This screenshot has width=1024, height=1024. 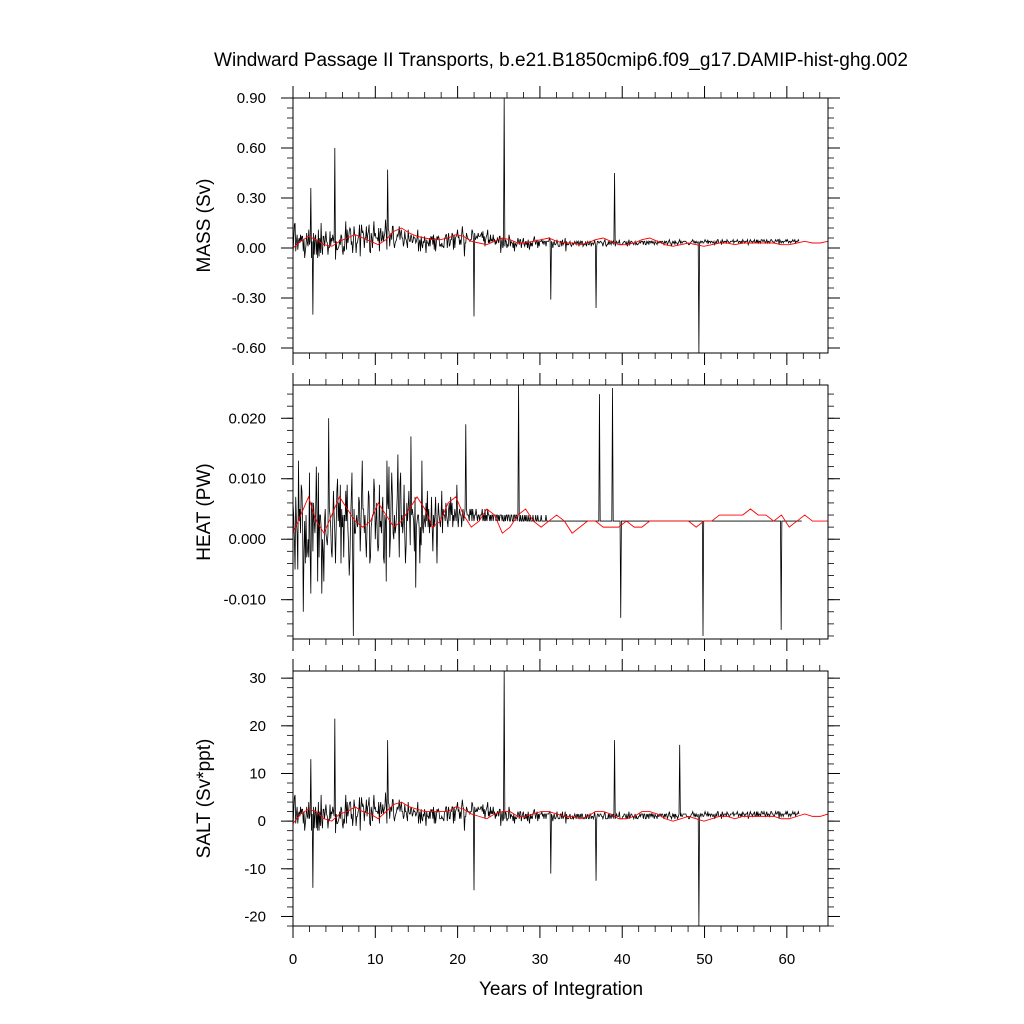 What do you see at coordinates (247, 418) in the screenshot?
I see `heat-y-tick-label: 0.020` at bounding box center [247, 418].